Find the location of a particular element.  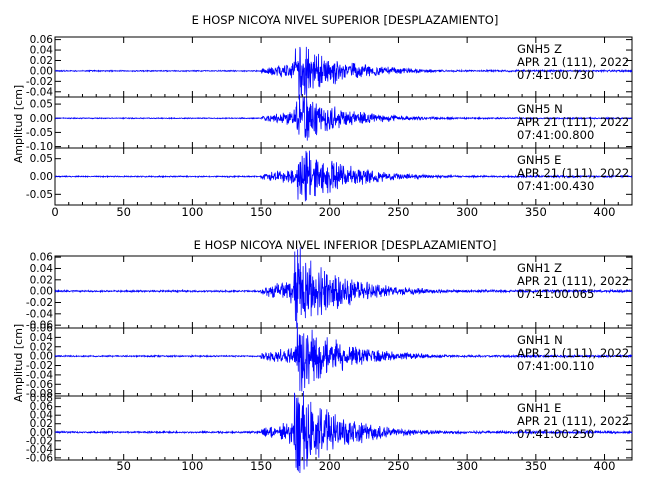

trace-station-component: GNH1 Z is located at coordinates (539, 268).